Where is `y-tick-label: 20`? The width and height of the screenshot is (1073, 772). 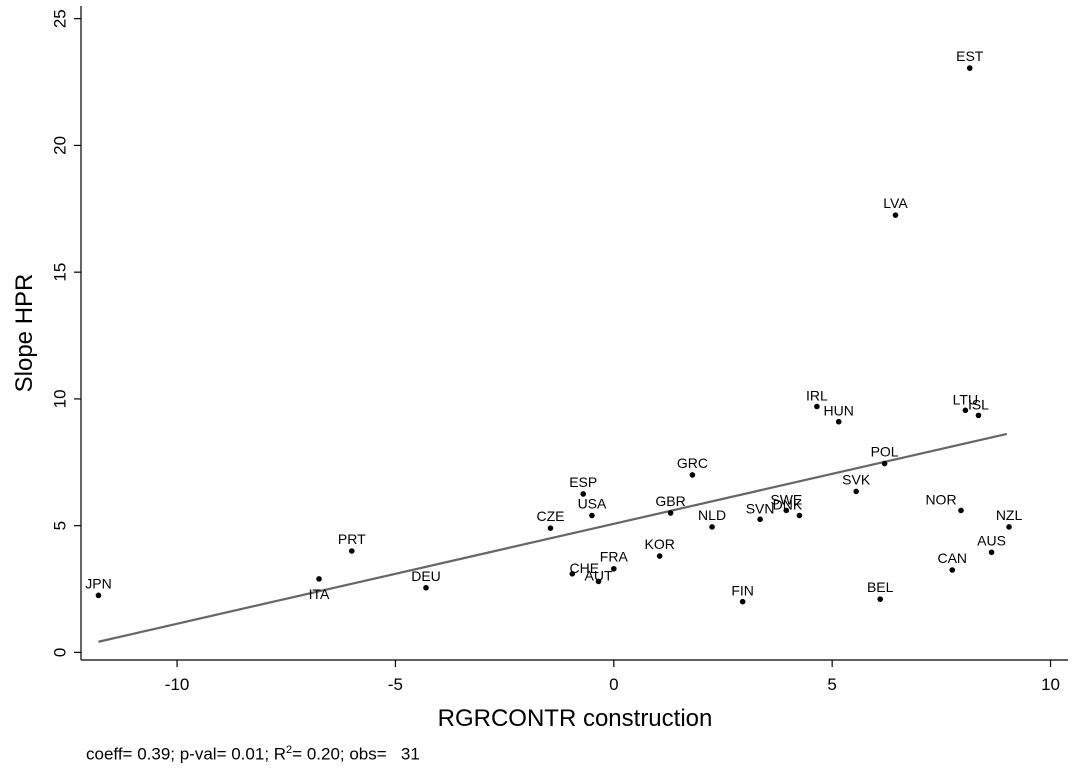 y-tick-label: 20 is located at coordinates (59, 145).